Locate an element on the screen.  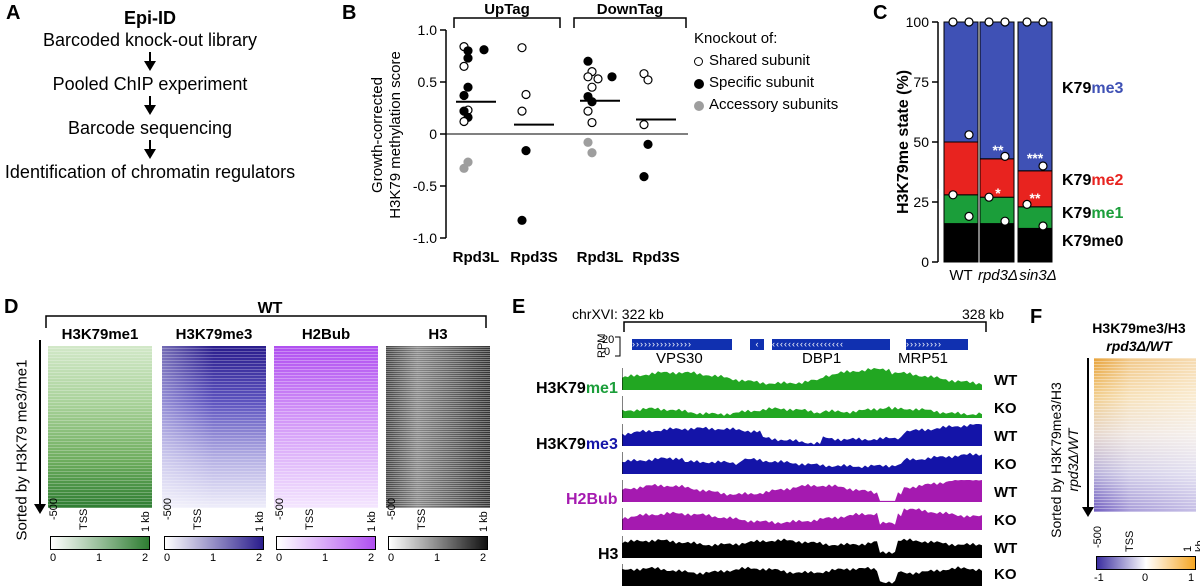
panel-b-ytick-label: 0 is located at coordinates (433, 134).